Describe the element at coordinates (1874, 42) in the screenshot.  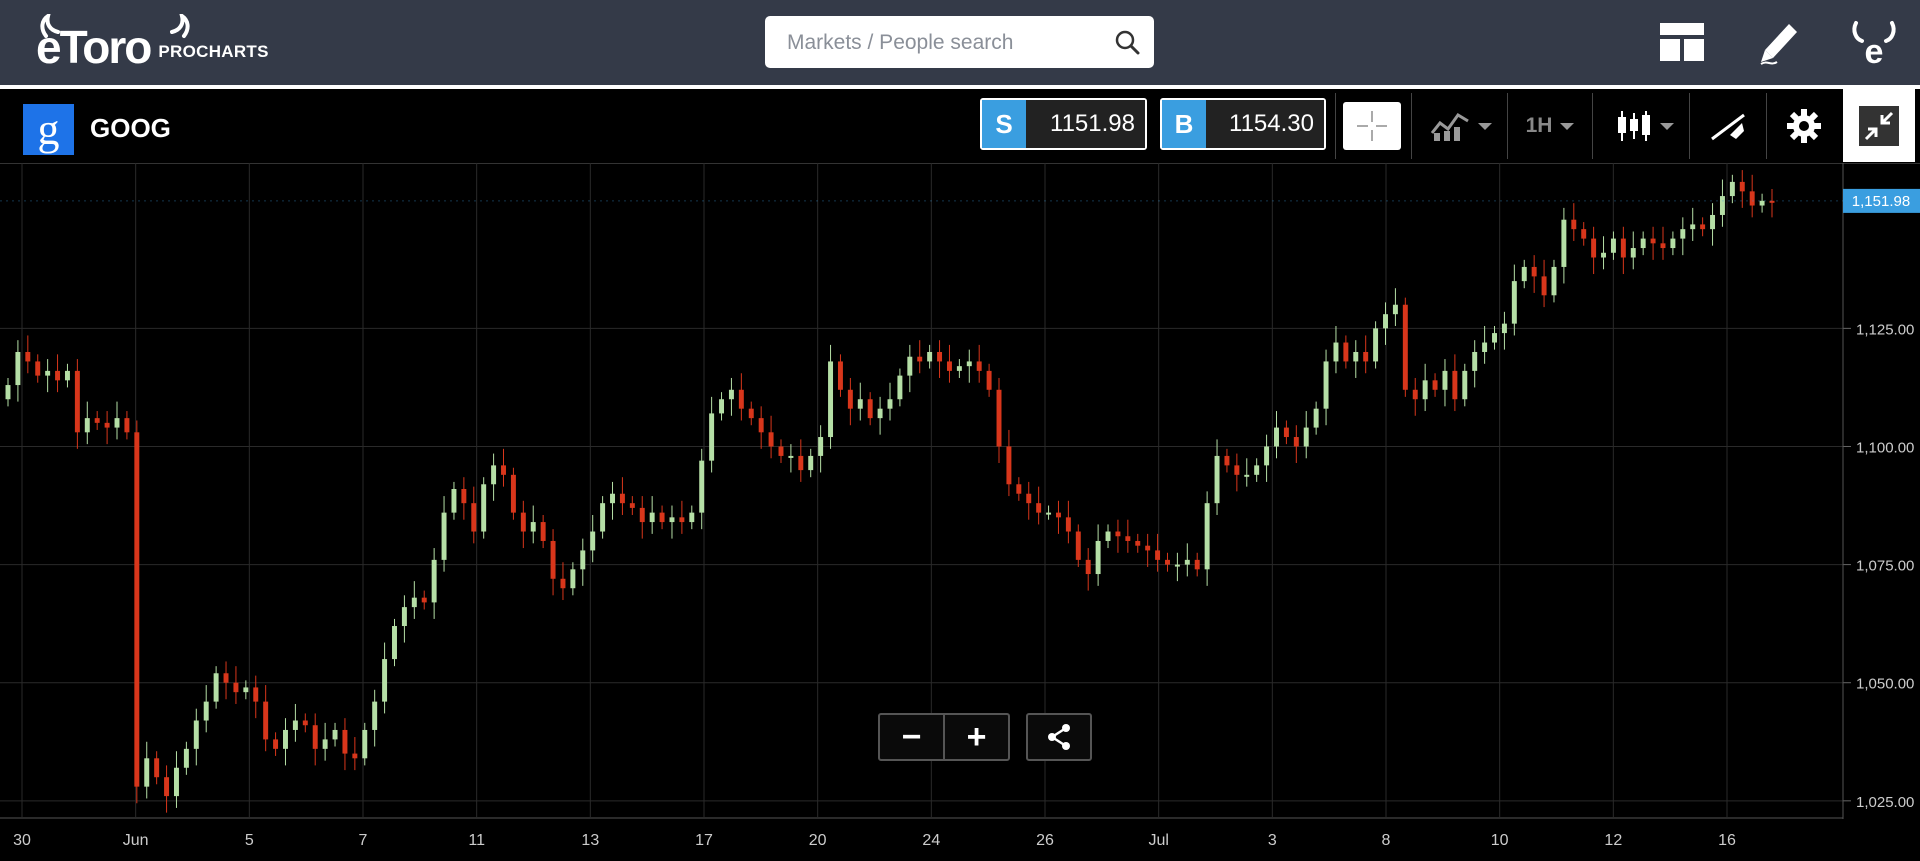
I see `etoro-profile-icon: e` at that location.